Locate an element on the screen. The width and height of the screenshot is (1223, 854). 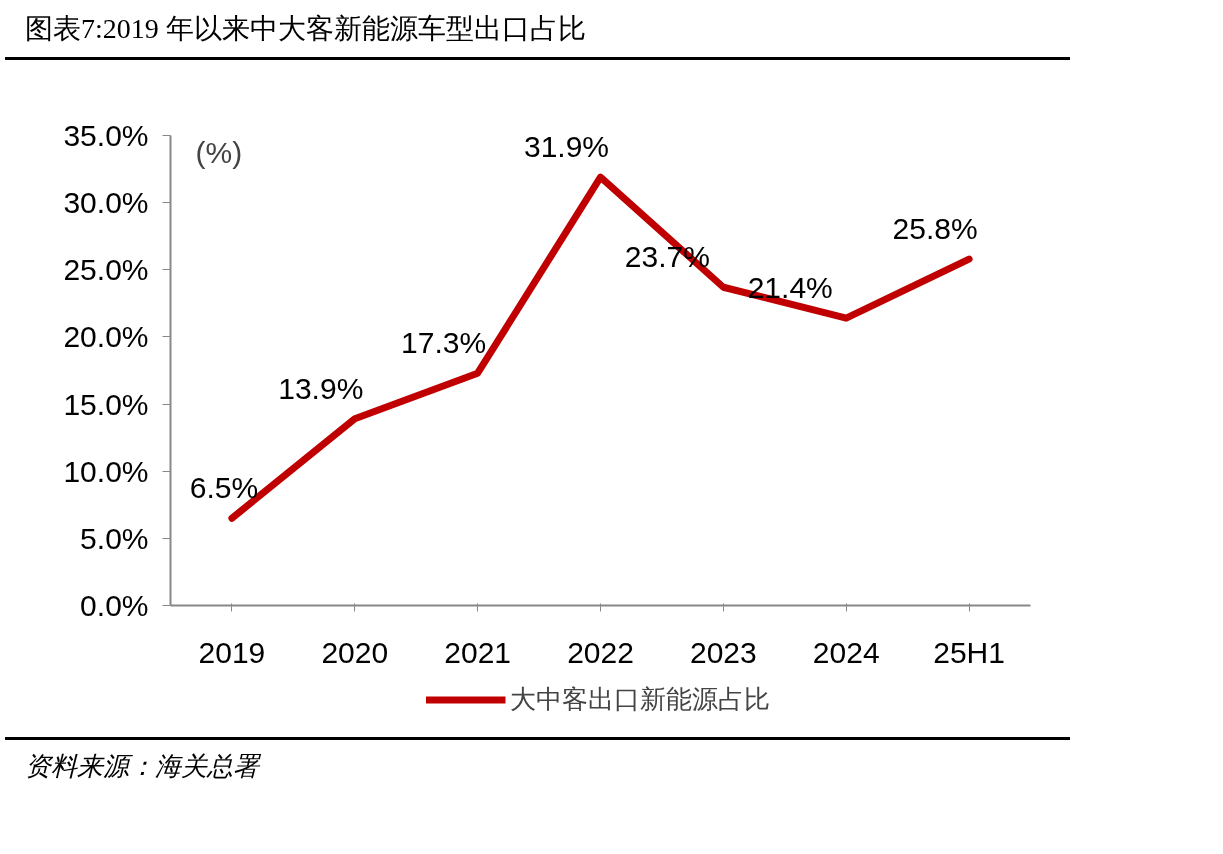
y-tick-label: 35.0% is located at coordinates (106, 135).